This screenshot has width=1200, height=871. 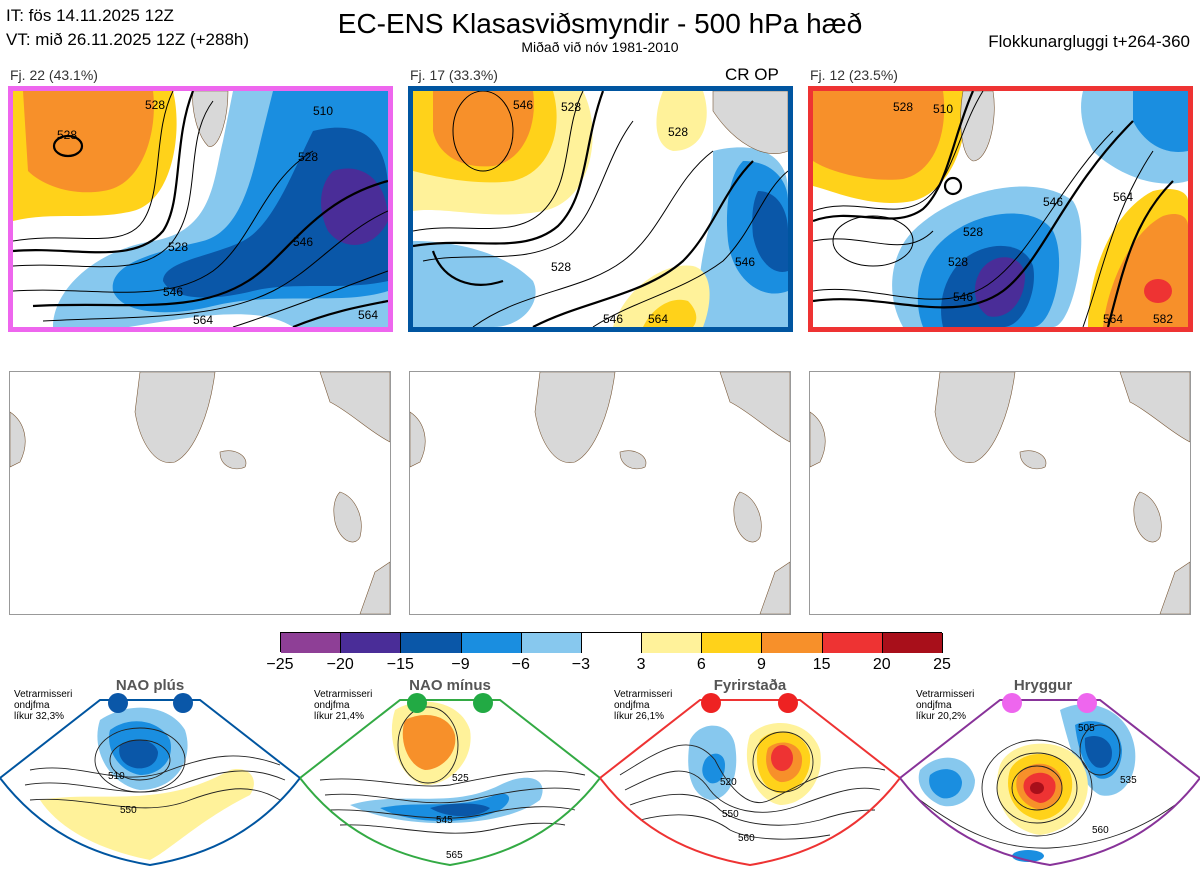 I want to click on colorbar-tick-label: −6, so click(x=520, y=664).